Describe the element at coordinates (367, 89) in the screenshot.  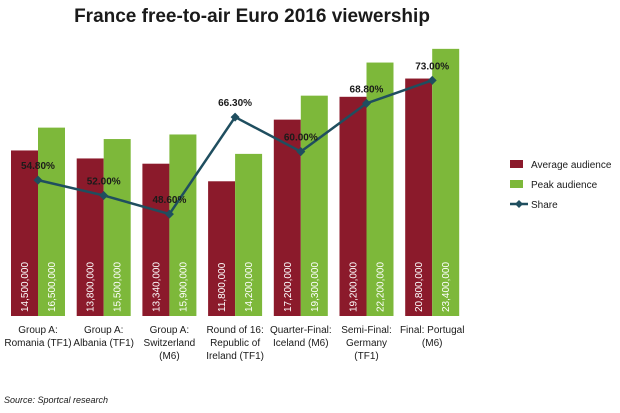
I see `share-label-5: 68.80%` at that location.